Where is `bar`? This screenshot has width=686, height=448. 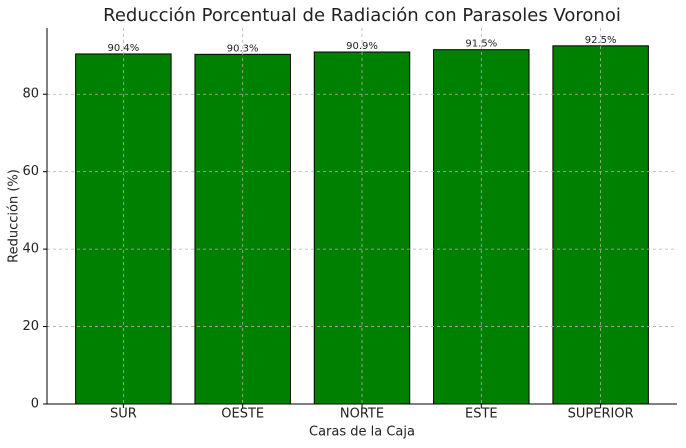 bar is located at coordinates (600, 225).